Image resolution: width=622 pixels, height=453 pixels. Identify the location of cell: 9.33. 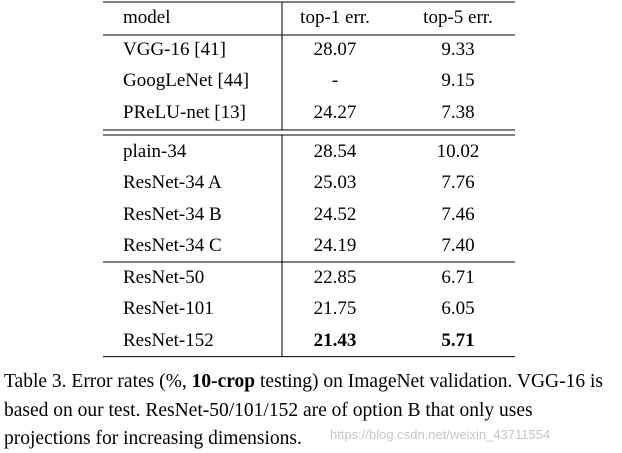
(458, 49).